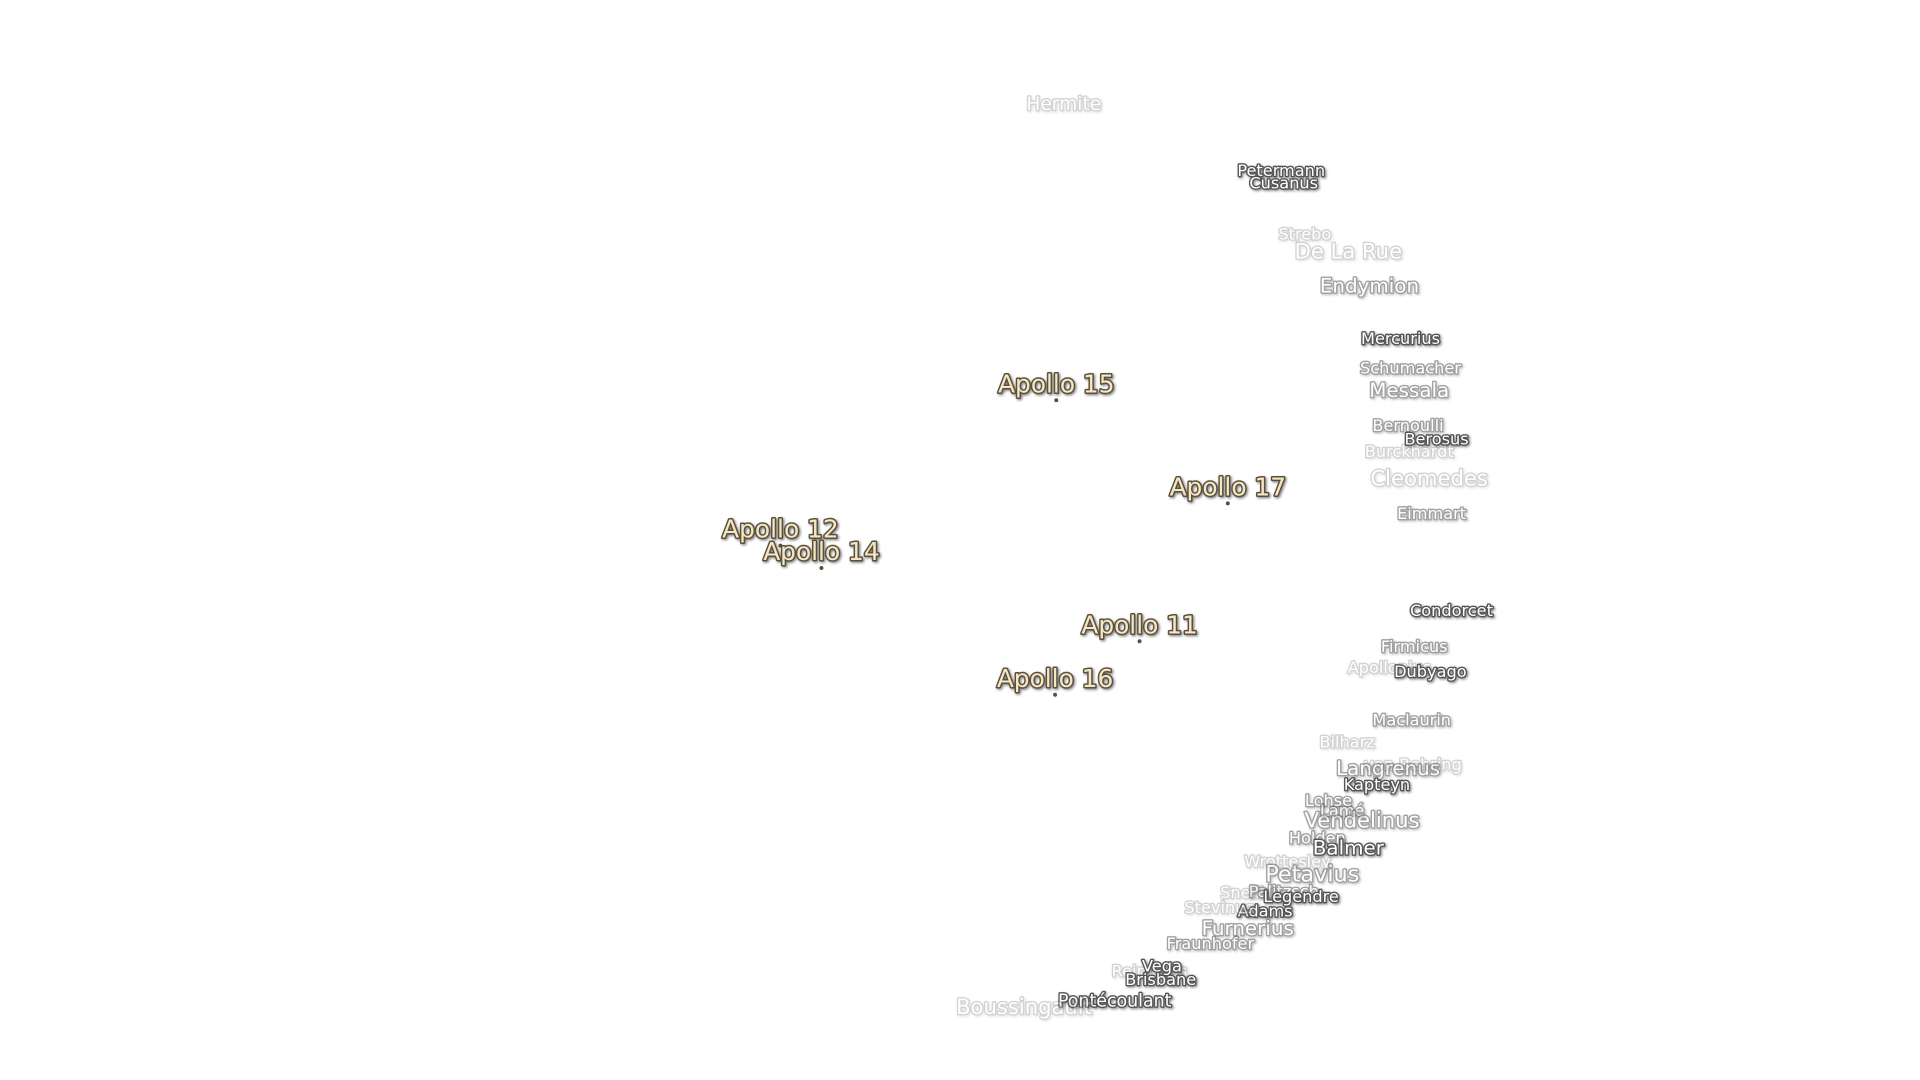 The height and width of the screenshot is (1080, 1920). Describe the element at coordinates (1251, 892) in the screenshot. I see `crater-label: Snellius` at that location.